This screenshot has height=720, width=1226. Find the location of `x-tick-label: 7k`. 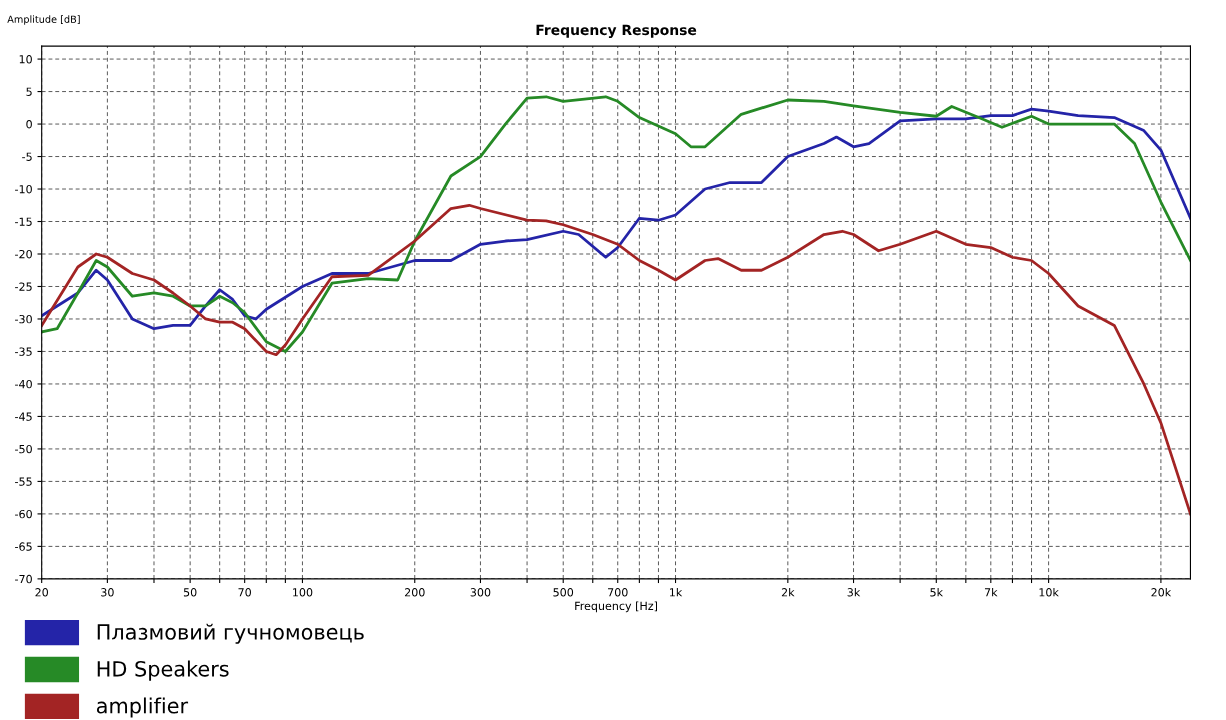

x-tick-label: 7k is located at coordinates (991, 592).